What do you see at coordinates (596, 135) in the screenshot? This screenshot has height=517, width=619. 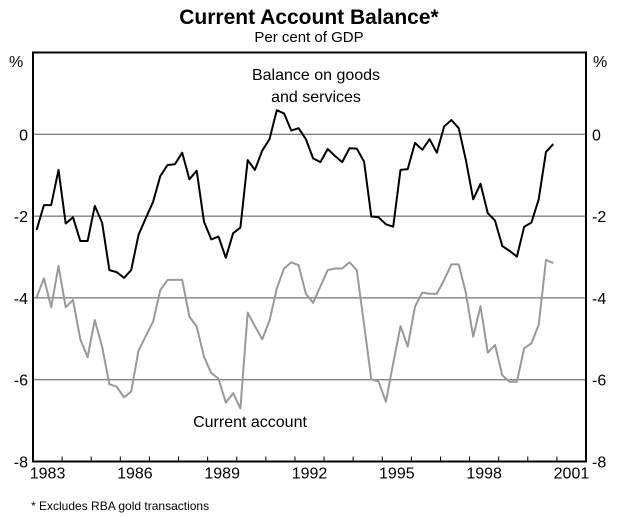 I see `y-tick-label-right: 0` at bounding box center [596, 135].